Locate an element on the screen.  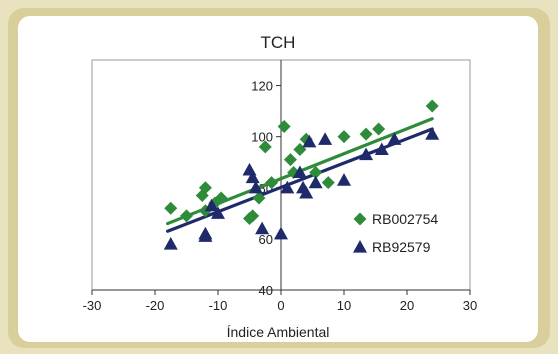
x-tick-label: 30 is located at coordinates (470, 305).